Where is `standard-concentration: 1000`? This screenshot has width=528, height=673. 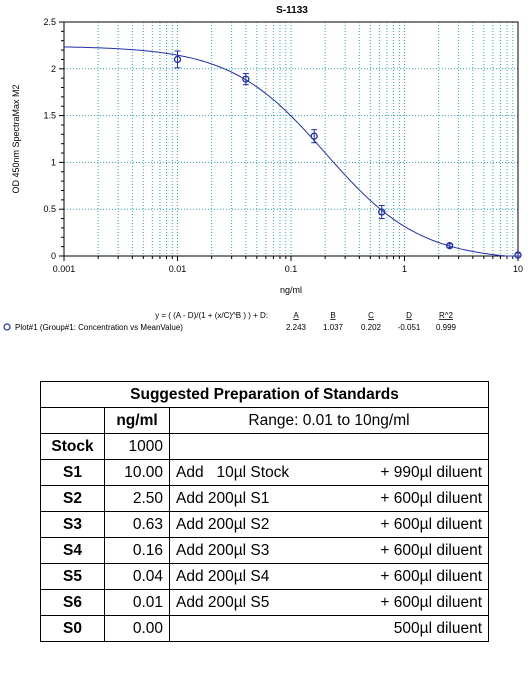
standard-concentration: 1000 is located at coordinates (137, 446).